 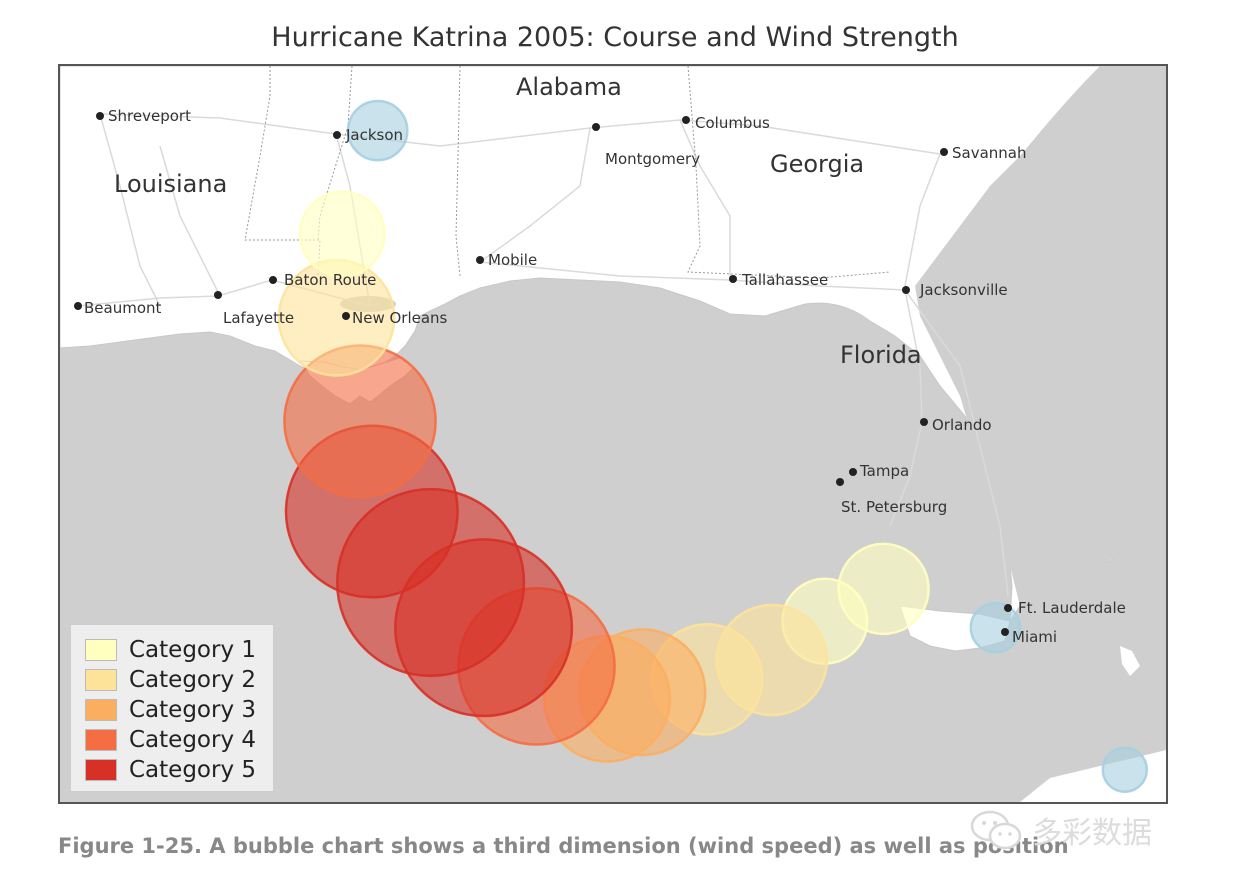 I want to click on lake-okeechobee, so click(x=962, y=548).